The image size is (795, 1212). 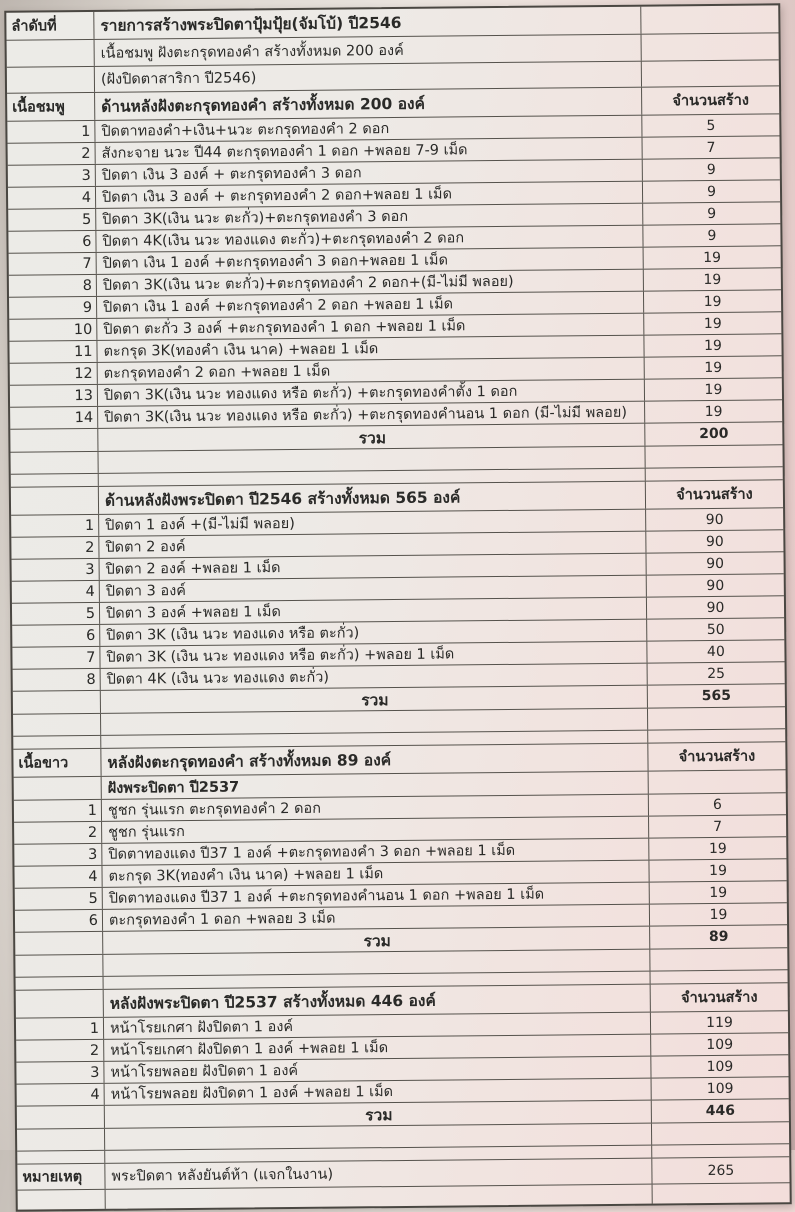 What do you see at coordinates (53, 373) in the screenshot?
I see `row-index: 12` at bounding box center [53, 373].